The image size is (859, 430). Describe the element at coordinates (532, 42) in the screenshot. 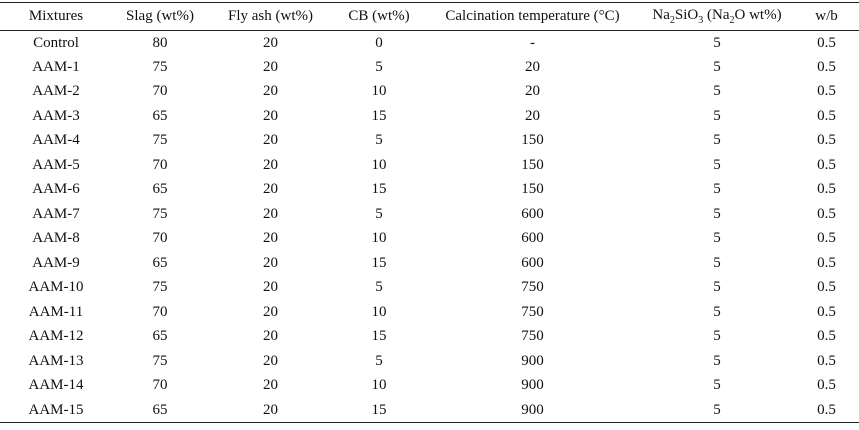

I see `calcination-cell: -` at that location.